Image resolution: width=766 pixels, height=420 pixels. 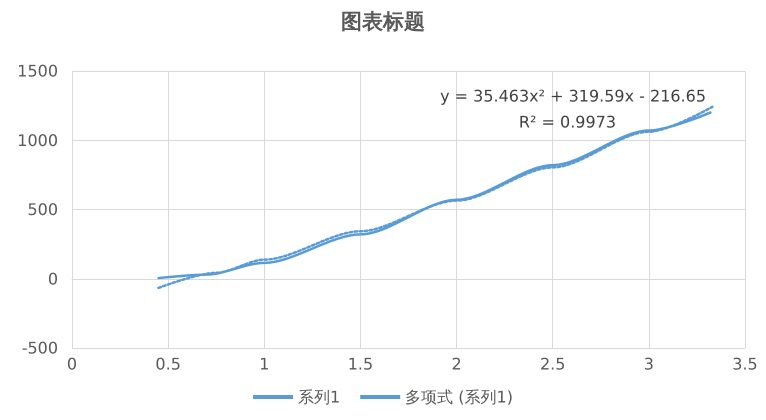 I want to click on y-tick-label: 1500, so click(x=37, y=71).